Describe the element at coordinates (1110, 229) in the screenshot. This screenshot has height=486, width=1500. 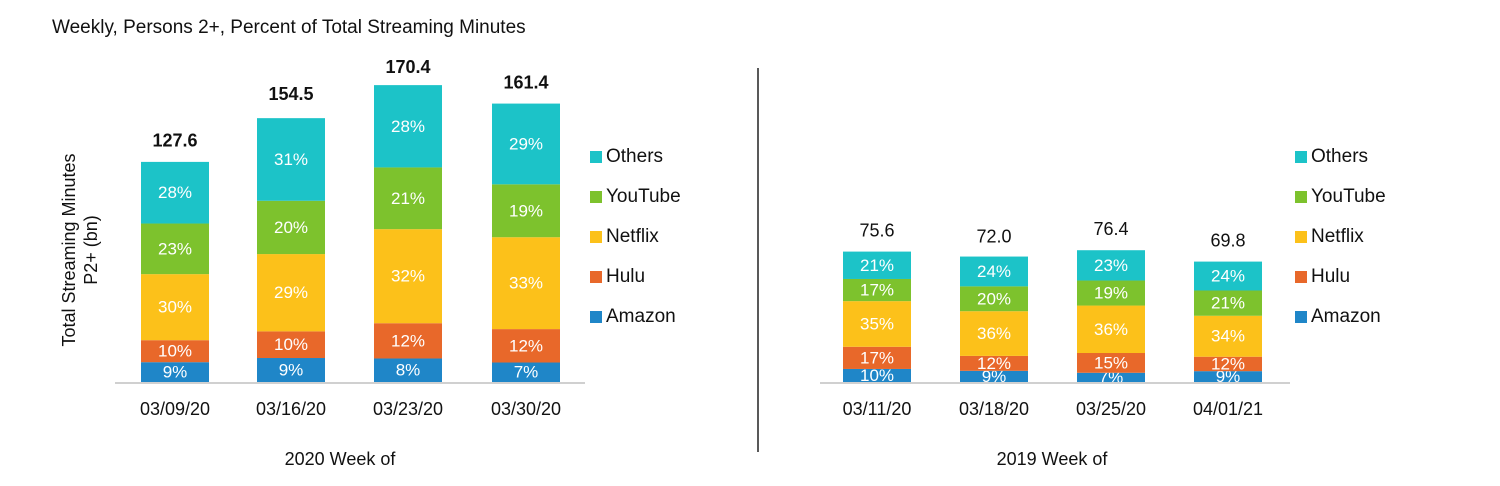
I see `total-label: 76.4` at that location.